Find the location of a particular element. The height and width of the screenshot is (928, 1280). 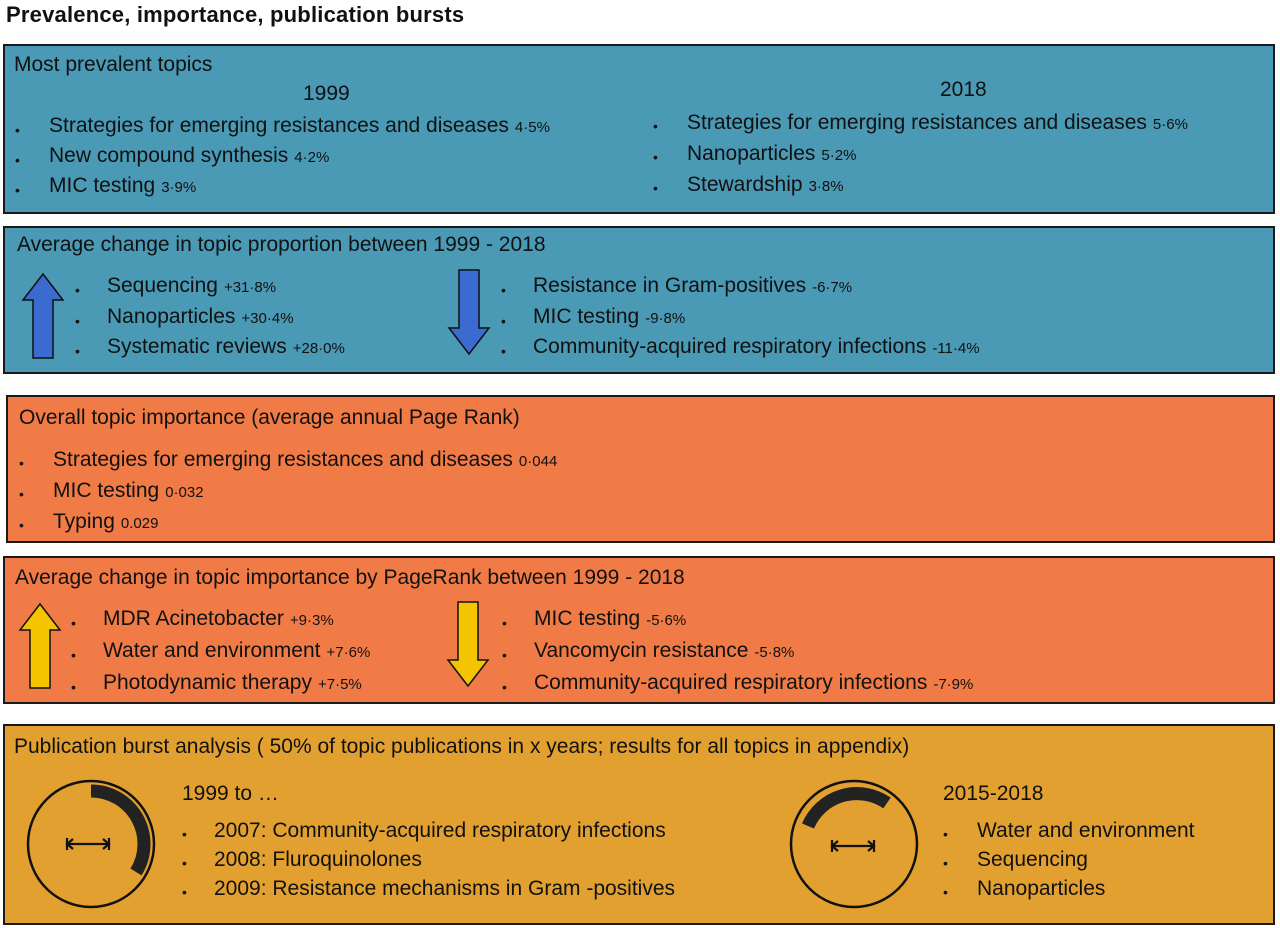

topic-value: 3·8% is located at coordinates (826, 186).